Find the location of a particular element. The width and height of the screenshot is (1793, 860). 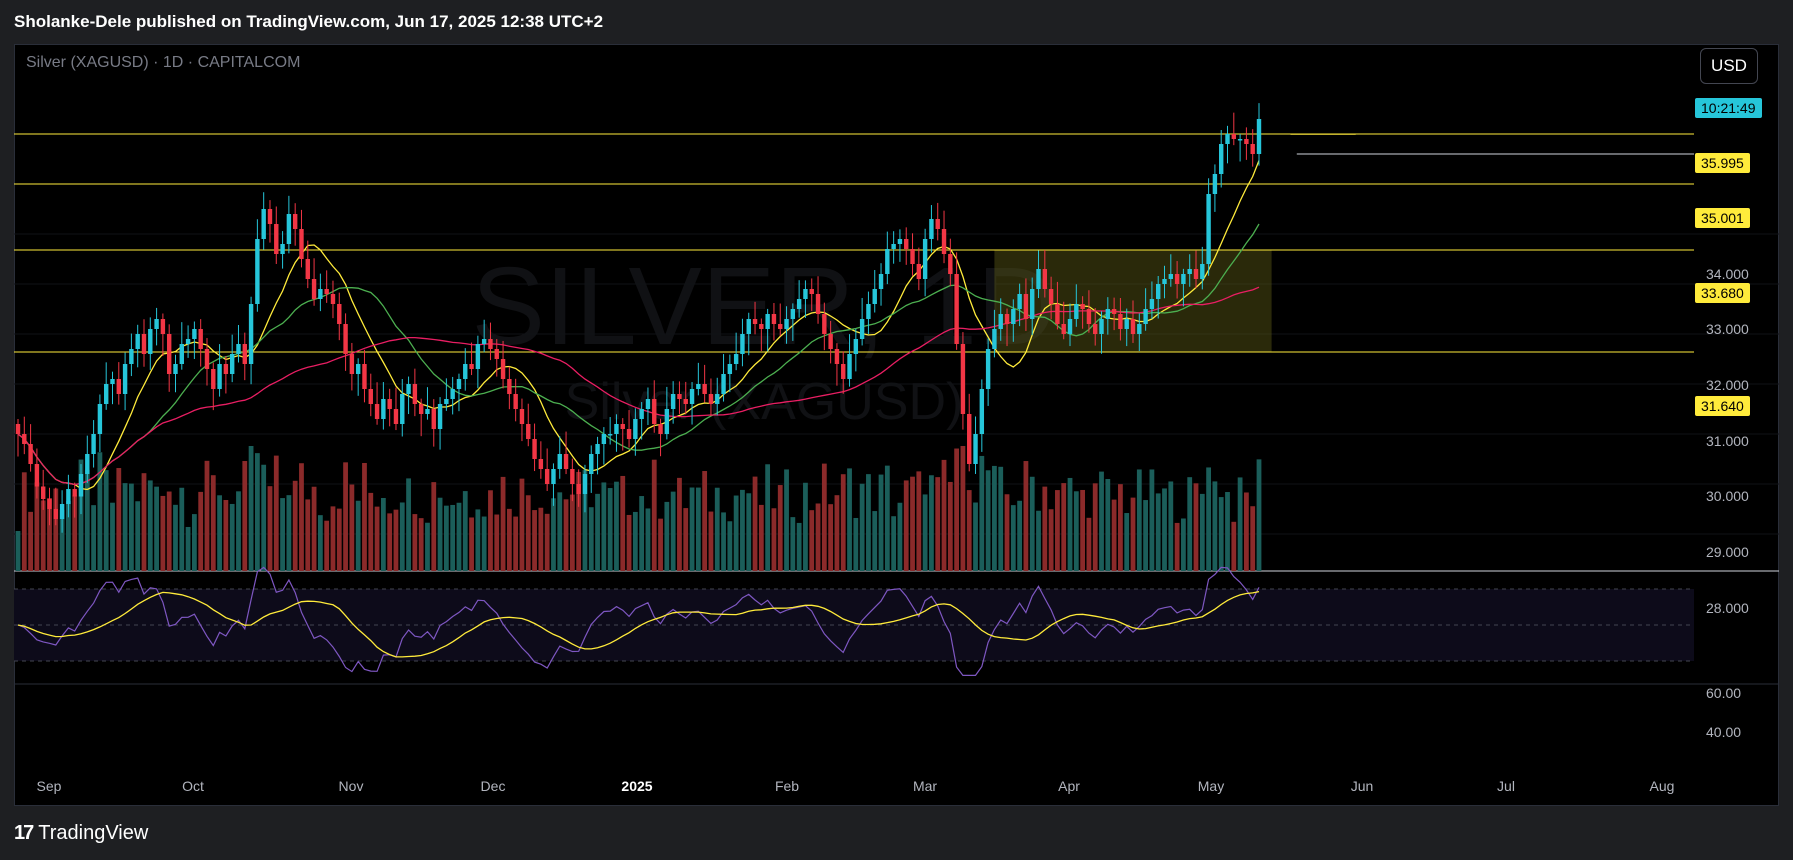

tradingview-logo-icon: 17 is located at coordinates (24, 833).